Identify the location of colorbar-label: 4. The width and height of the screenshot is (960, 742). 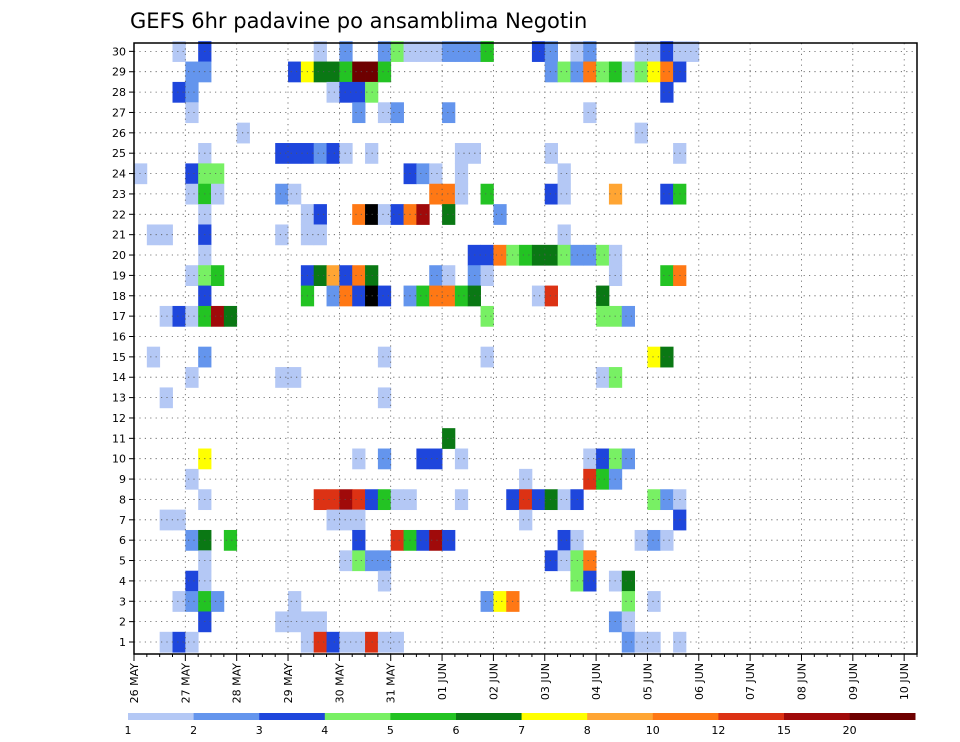
(324, 730).